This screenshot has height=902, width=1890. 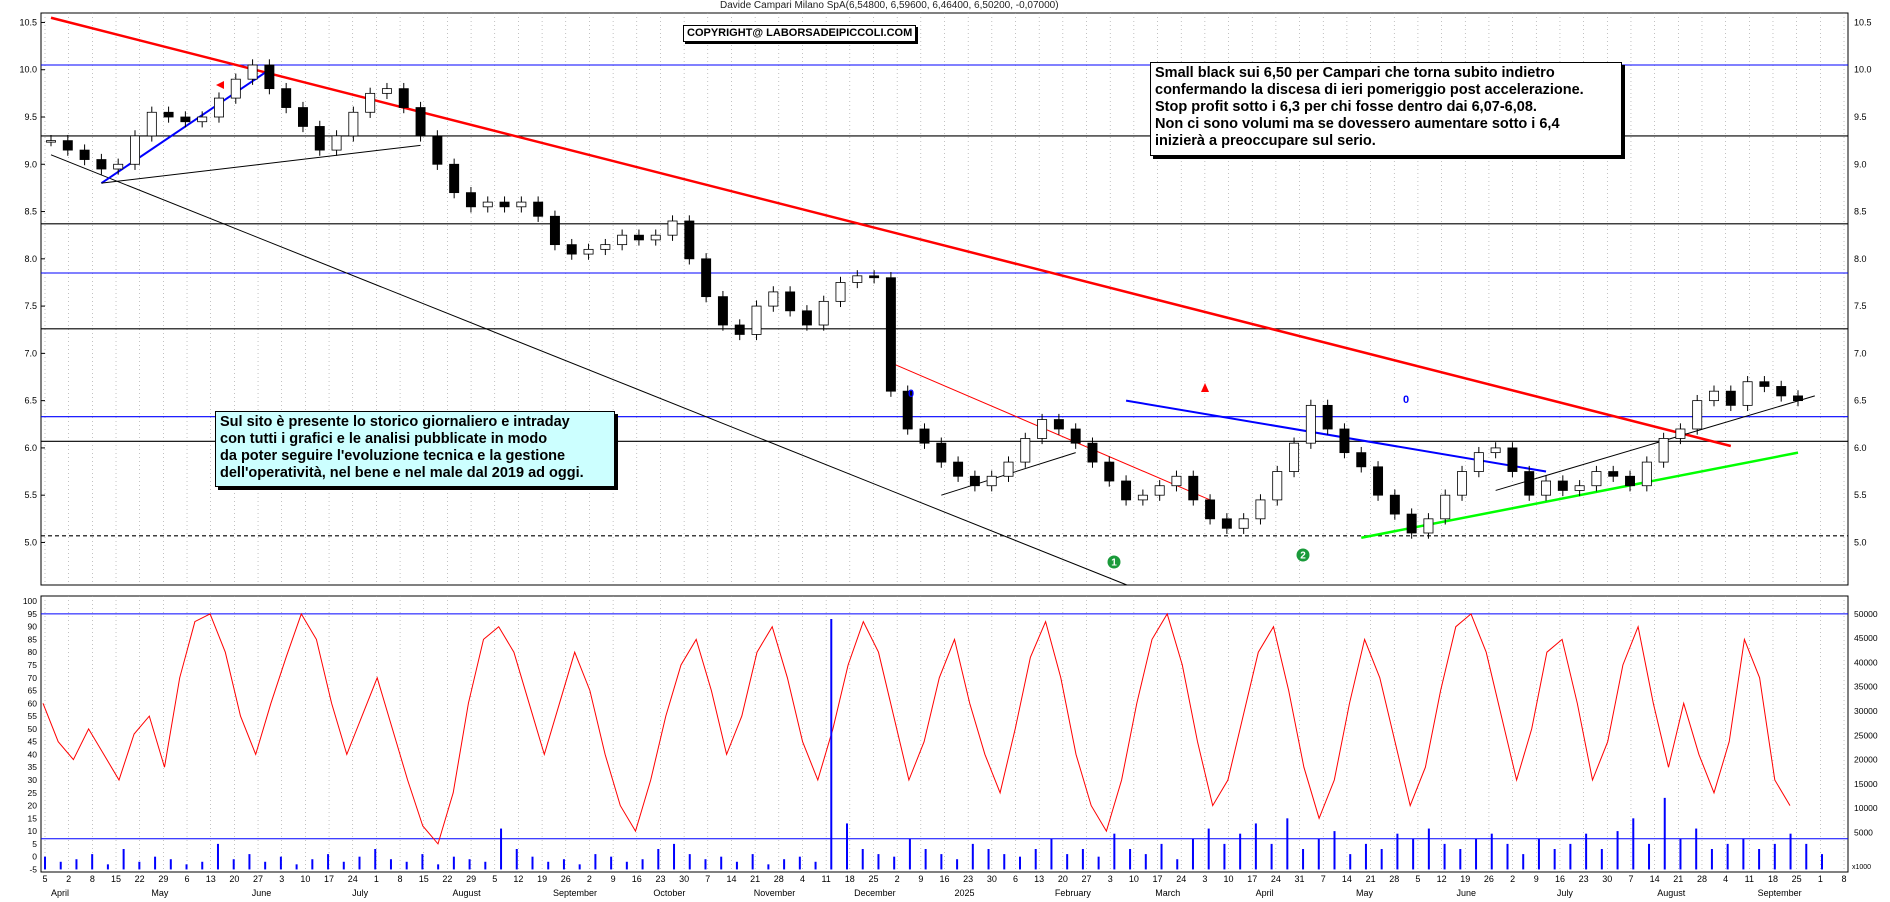 I want to click on y-tick-label-left: 5.5, so click(x=30, y=495).